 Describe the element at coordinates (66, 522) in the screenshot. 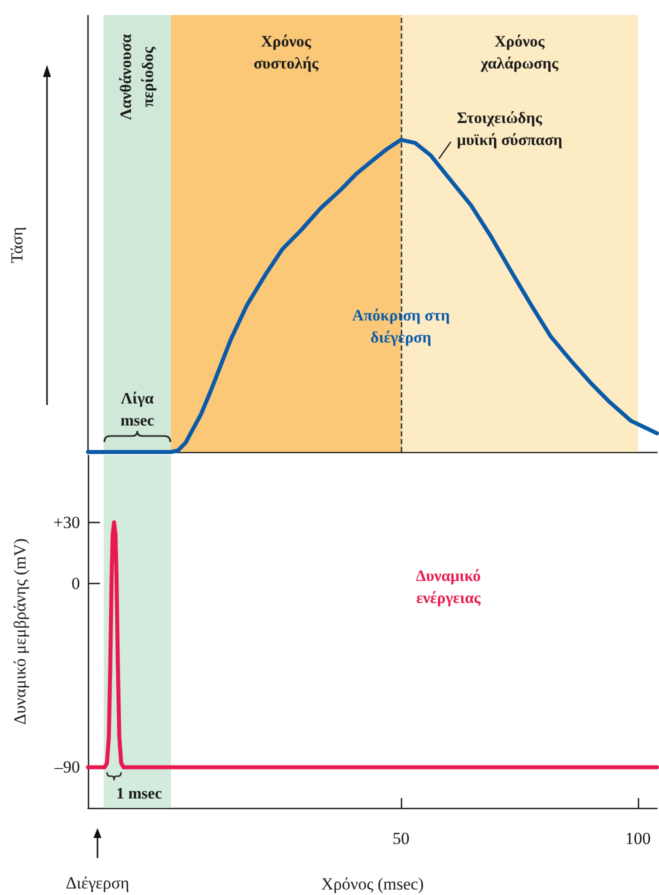

I see `y-tick-label: +30` at that location.